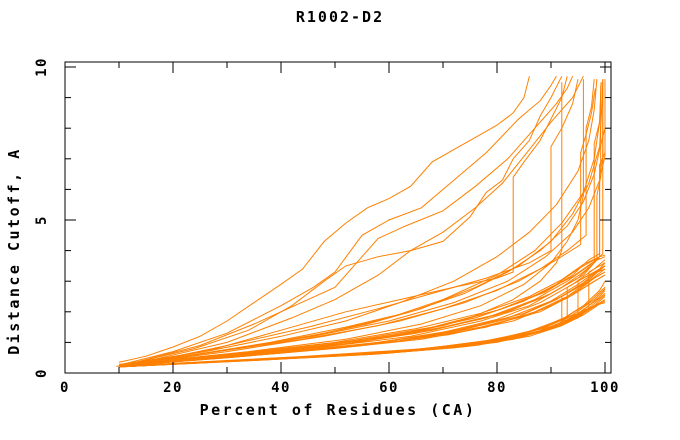 This screenshot has height=440, width=680. Describe the element at coordinates (173, 388) in the screenshot. I see `x-tick-label: 20` at that location.